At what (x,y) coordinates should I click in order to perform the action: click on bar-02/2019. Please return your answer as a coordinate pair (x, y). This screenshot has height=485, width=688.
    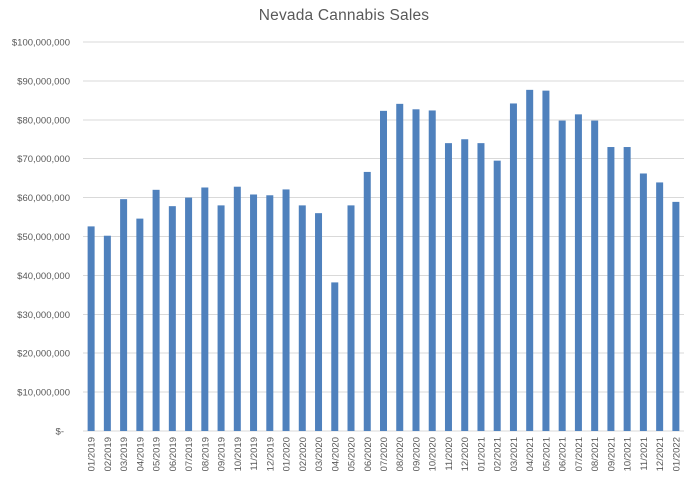
    Looking at the image, I should click on (107, 333).